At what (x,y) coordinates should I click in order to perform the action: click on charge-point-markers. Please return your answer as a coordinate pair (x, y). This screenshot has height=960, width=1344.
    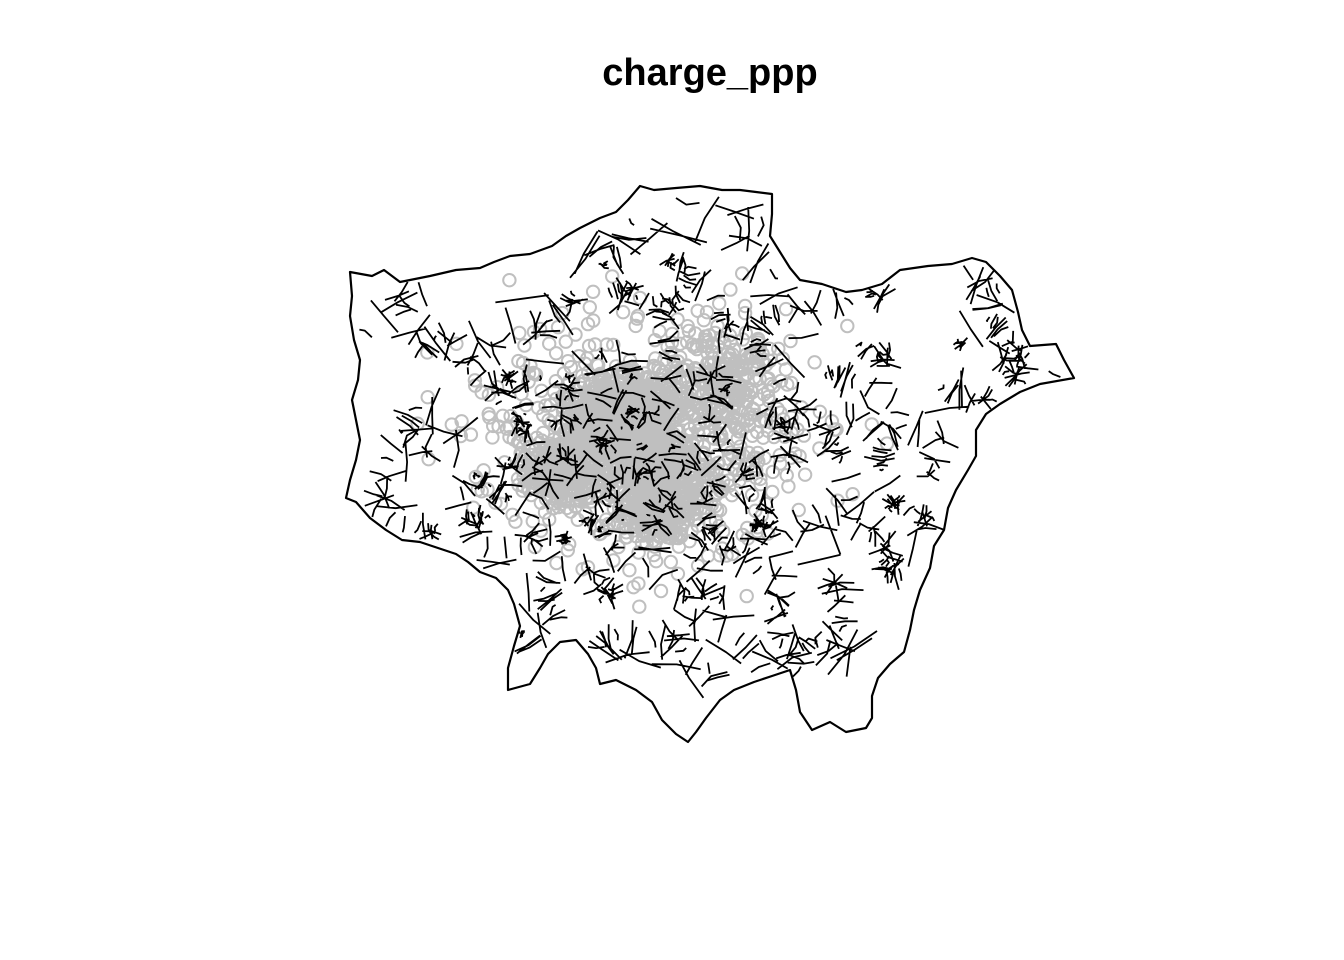
    Looking at the image, I should click on (652, 440).